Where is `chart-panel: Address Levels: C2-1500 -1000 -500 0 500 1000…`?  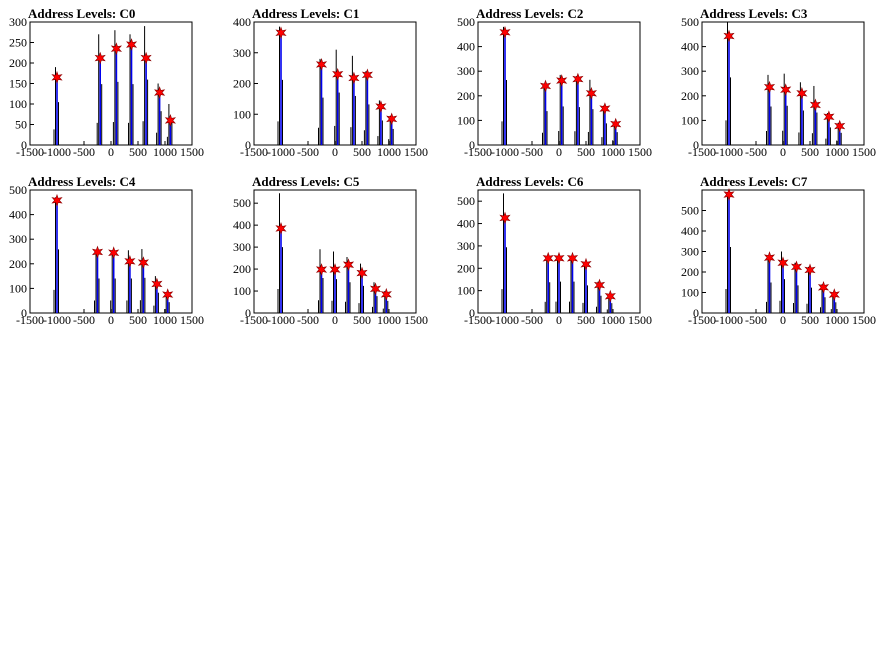
chart-panel: Address Levels: C2-1500 -1000 -500 0 500 1000… is located at coordinates (554, 82).